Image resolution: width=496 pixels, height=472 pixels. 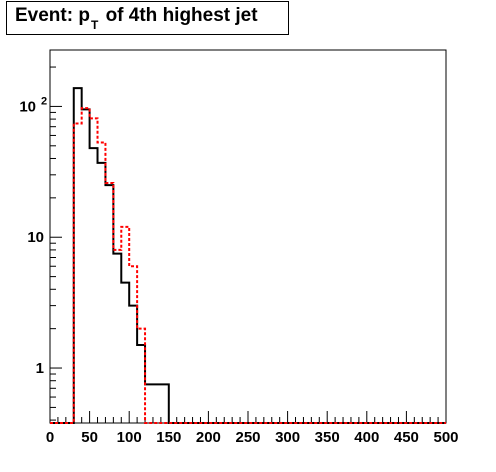 I want to click on chart-title-box: Event: pT of 4th highest jet, so click(x=147, y=18).